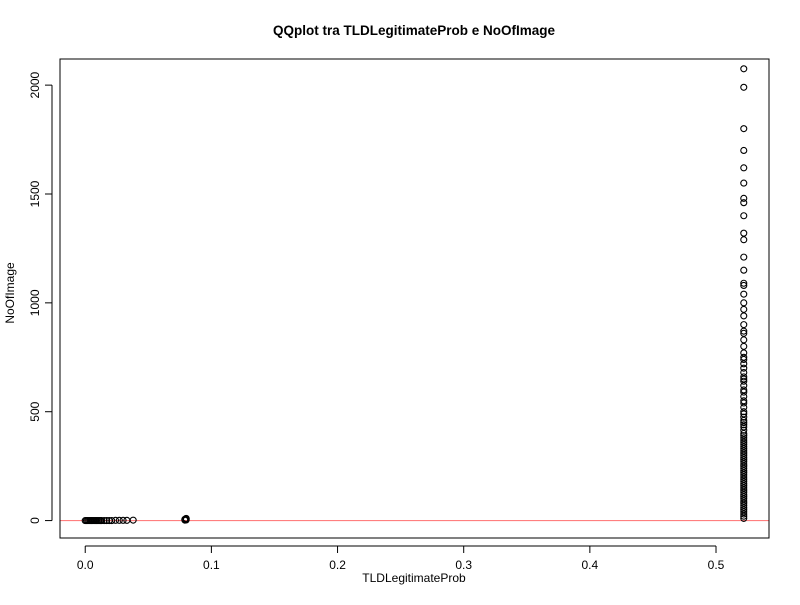 The height and width of the screenshot is (605, 800). What do you see at coordinates (35, 84) in the screenshot?
I see `y-tick-label: 2000` at bounding box center [35, 84].